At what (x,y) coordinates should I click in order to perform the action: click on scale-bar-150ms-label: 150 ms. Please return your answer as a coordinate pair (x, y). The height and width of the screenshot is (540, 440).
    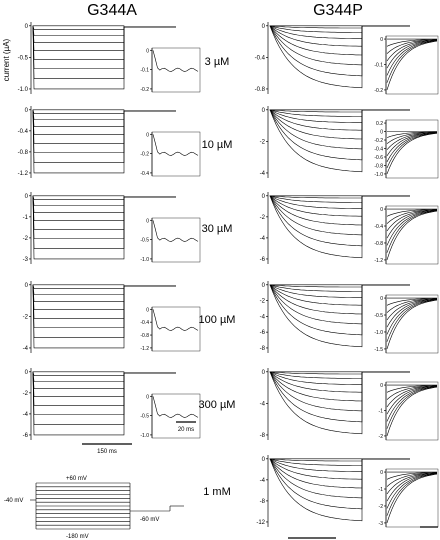
    Looking at the image, I should click on (107, 452).